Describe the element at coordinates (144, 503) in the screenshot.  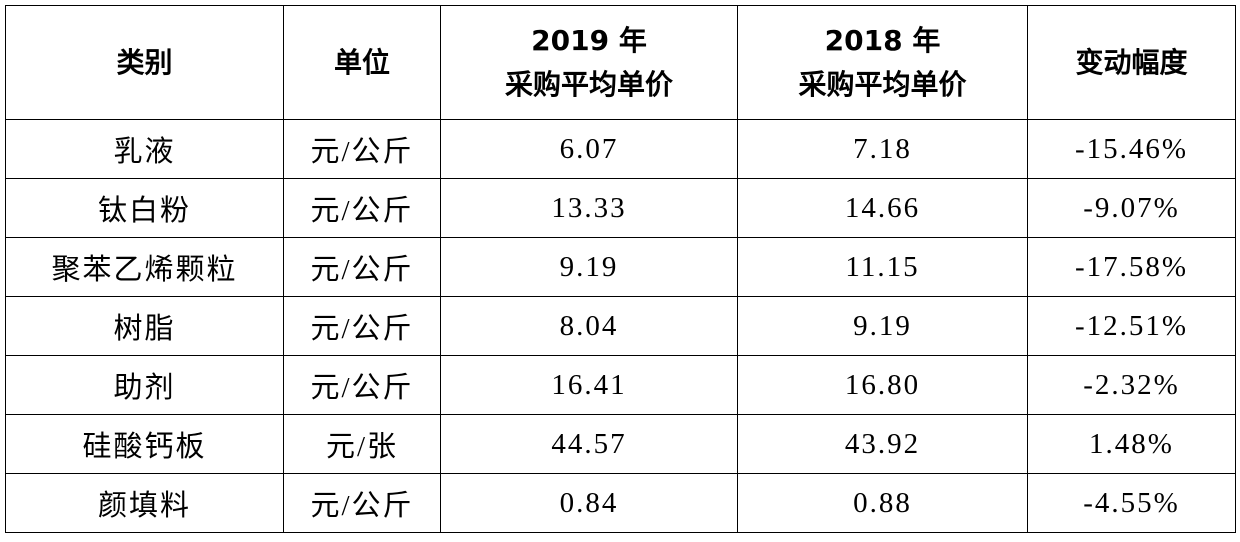
I see `table-cell: 颜填料` at that location.